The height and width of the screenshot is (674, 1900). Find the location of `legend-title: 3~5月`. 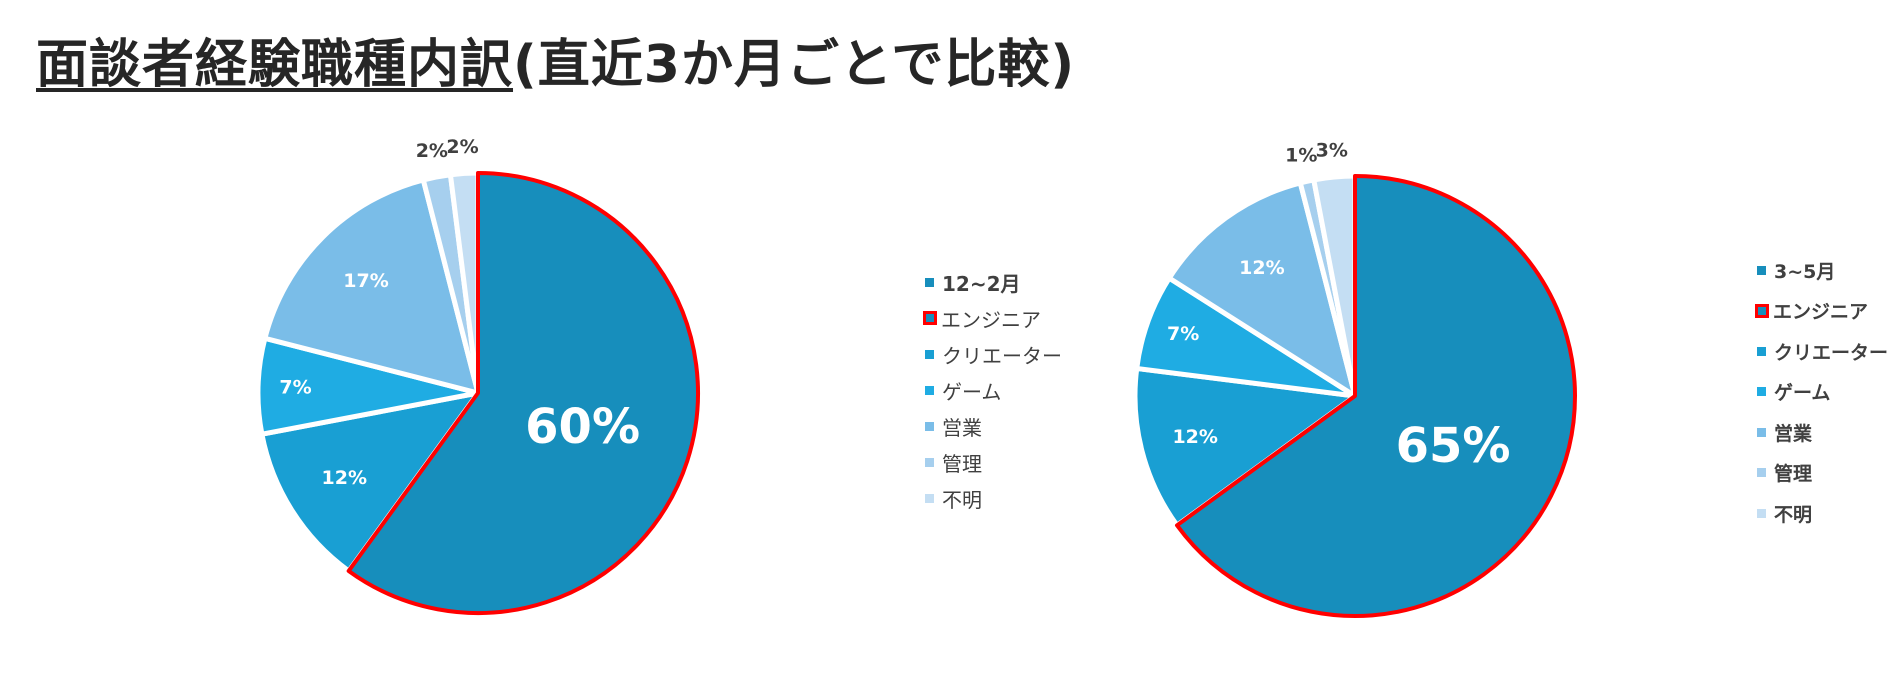

legend-title: 3~5月 is located at coordinates (1822, 270).